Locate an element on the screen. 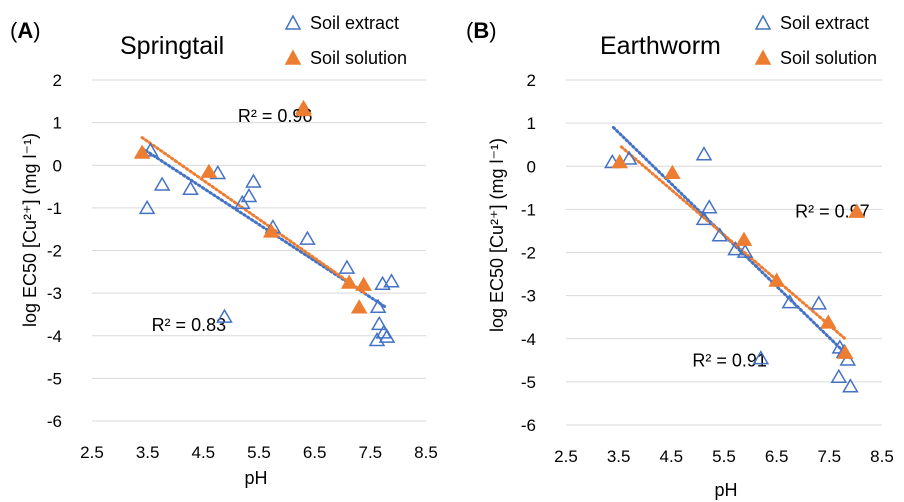 This screenshot has height=502, width=904. panel-a-y-tick-label: 0 is located at coordinates (57, 165).